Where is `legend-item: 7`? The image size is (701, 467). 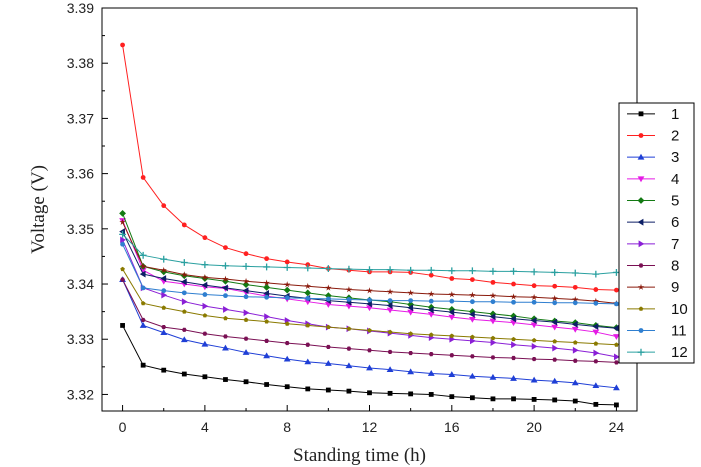
legend-item: 7 is located at coordinates (653, 244).